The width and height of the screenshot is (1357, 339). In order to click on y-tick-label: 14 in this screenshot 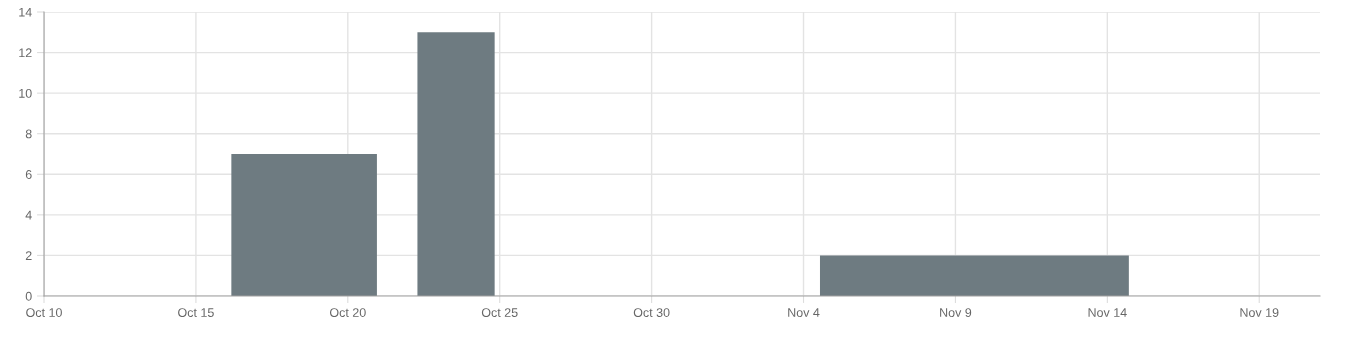, I will do `click(25, 12)`.